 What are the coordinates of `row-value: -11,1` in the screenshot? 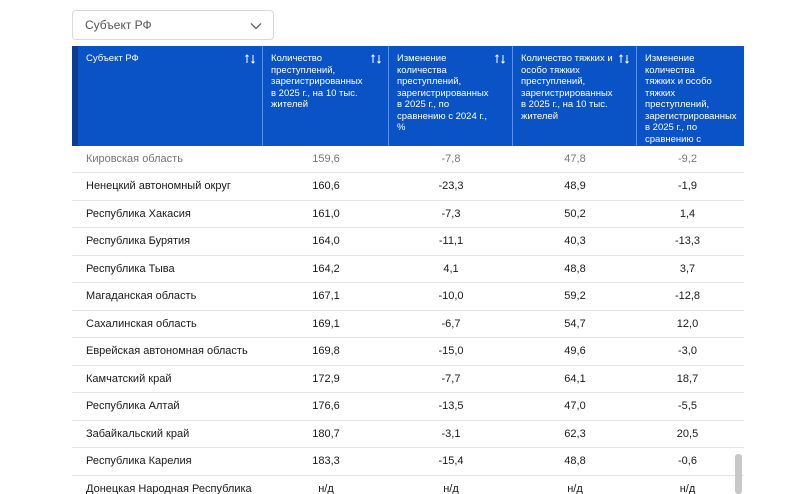 It's located at (451, 241).